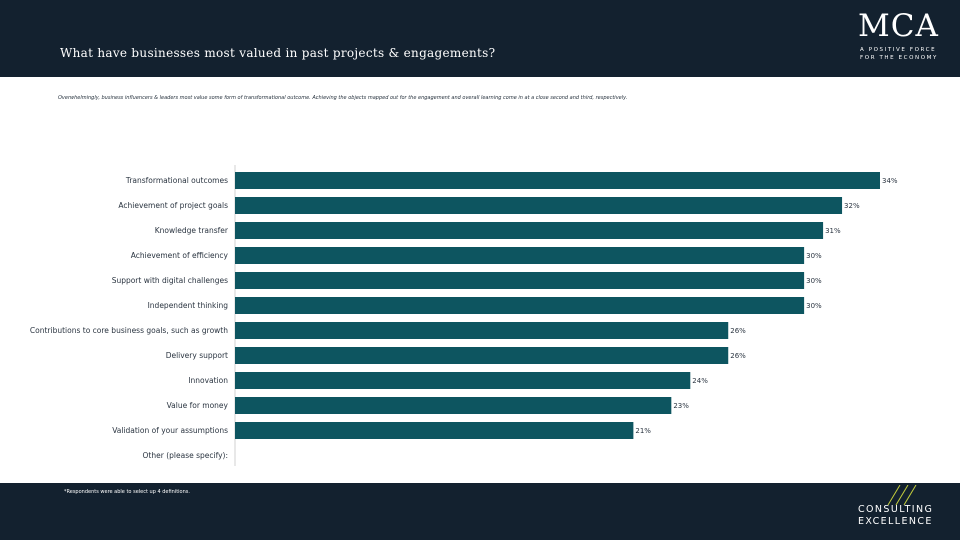 The height and width of the screenshot is (540, 960). What do you see at coordinates (643, 431) in the screenshot?
I see `data-label: 21%` at bounding box center [643, 431].